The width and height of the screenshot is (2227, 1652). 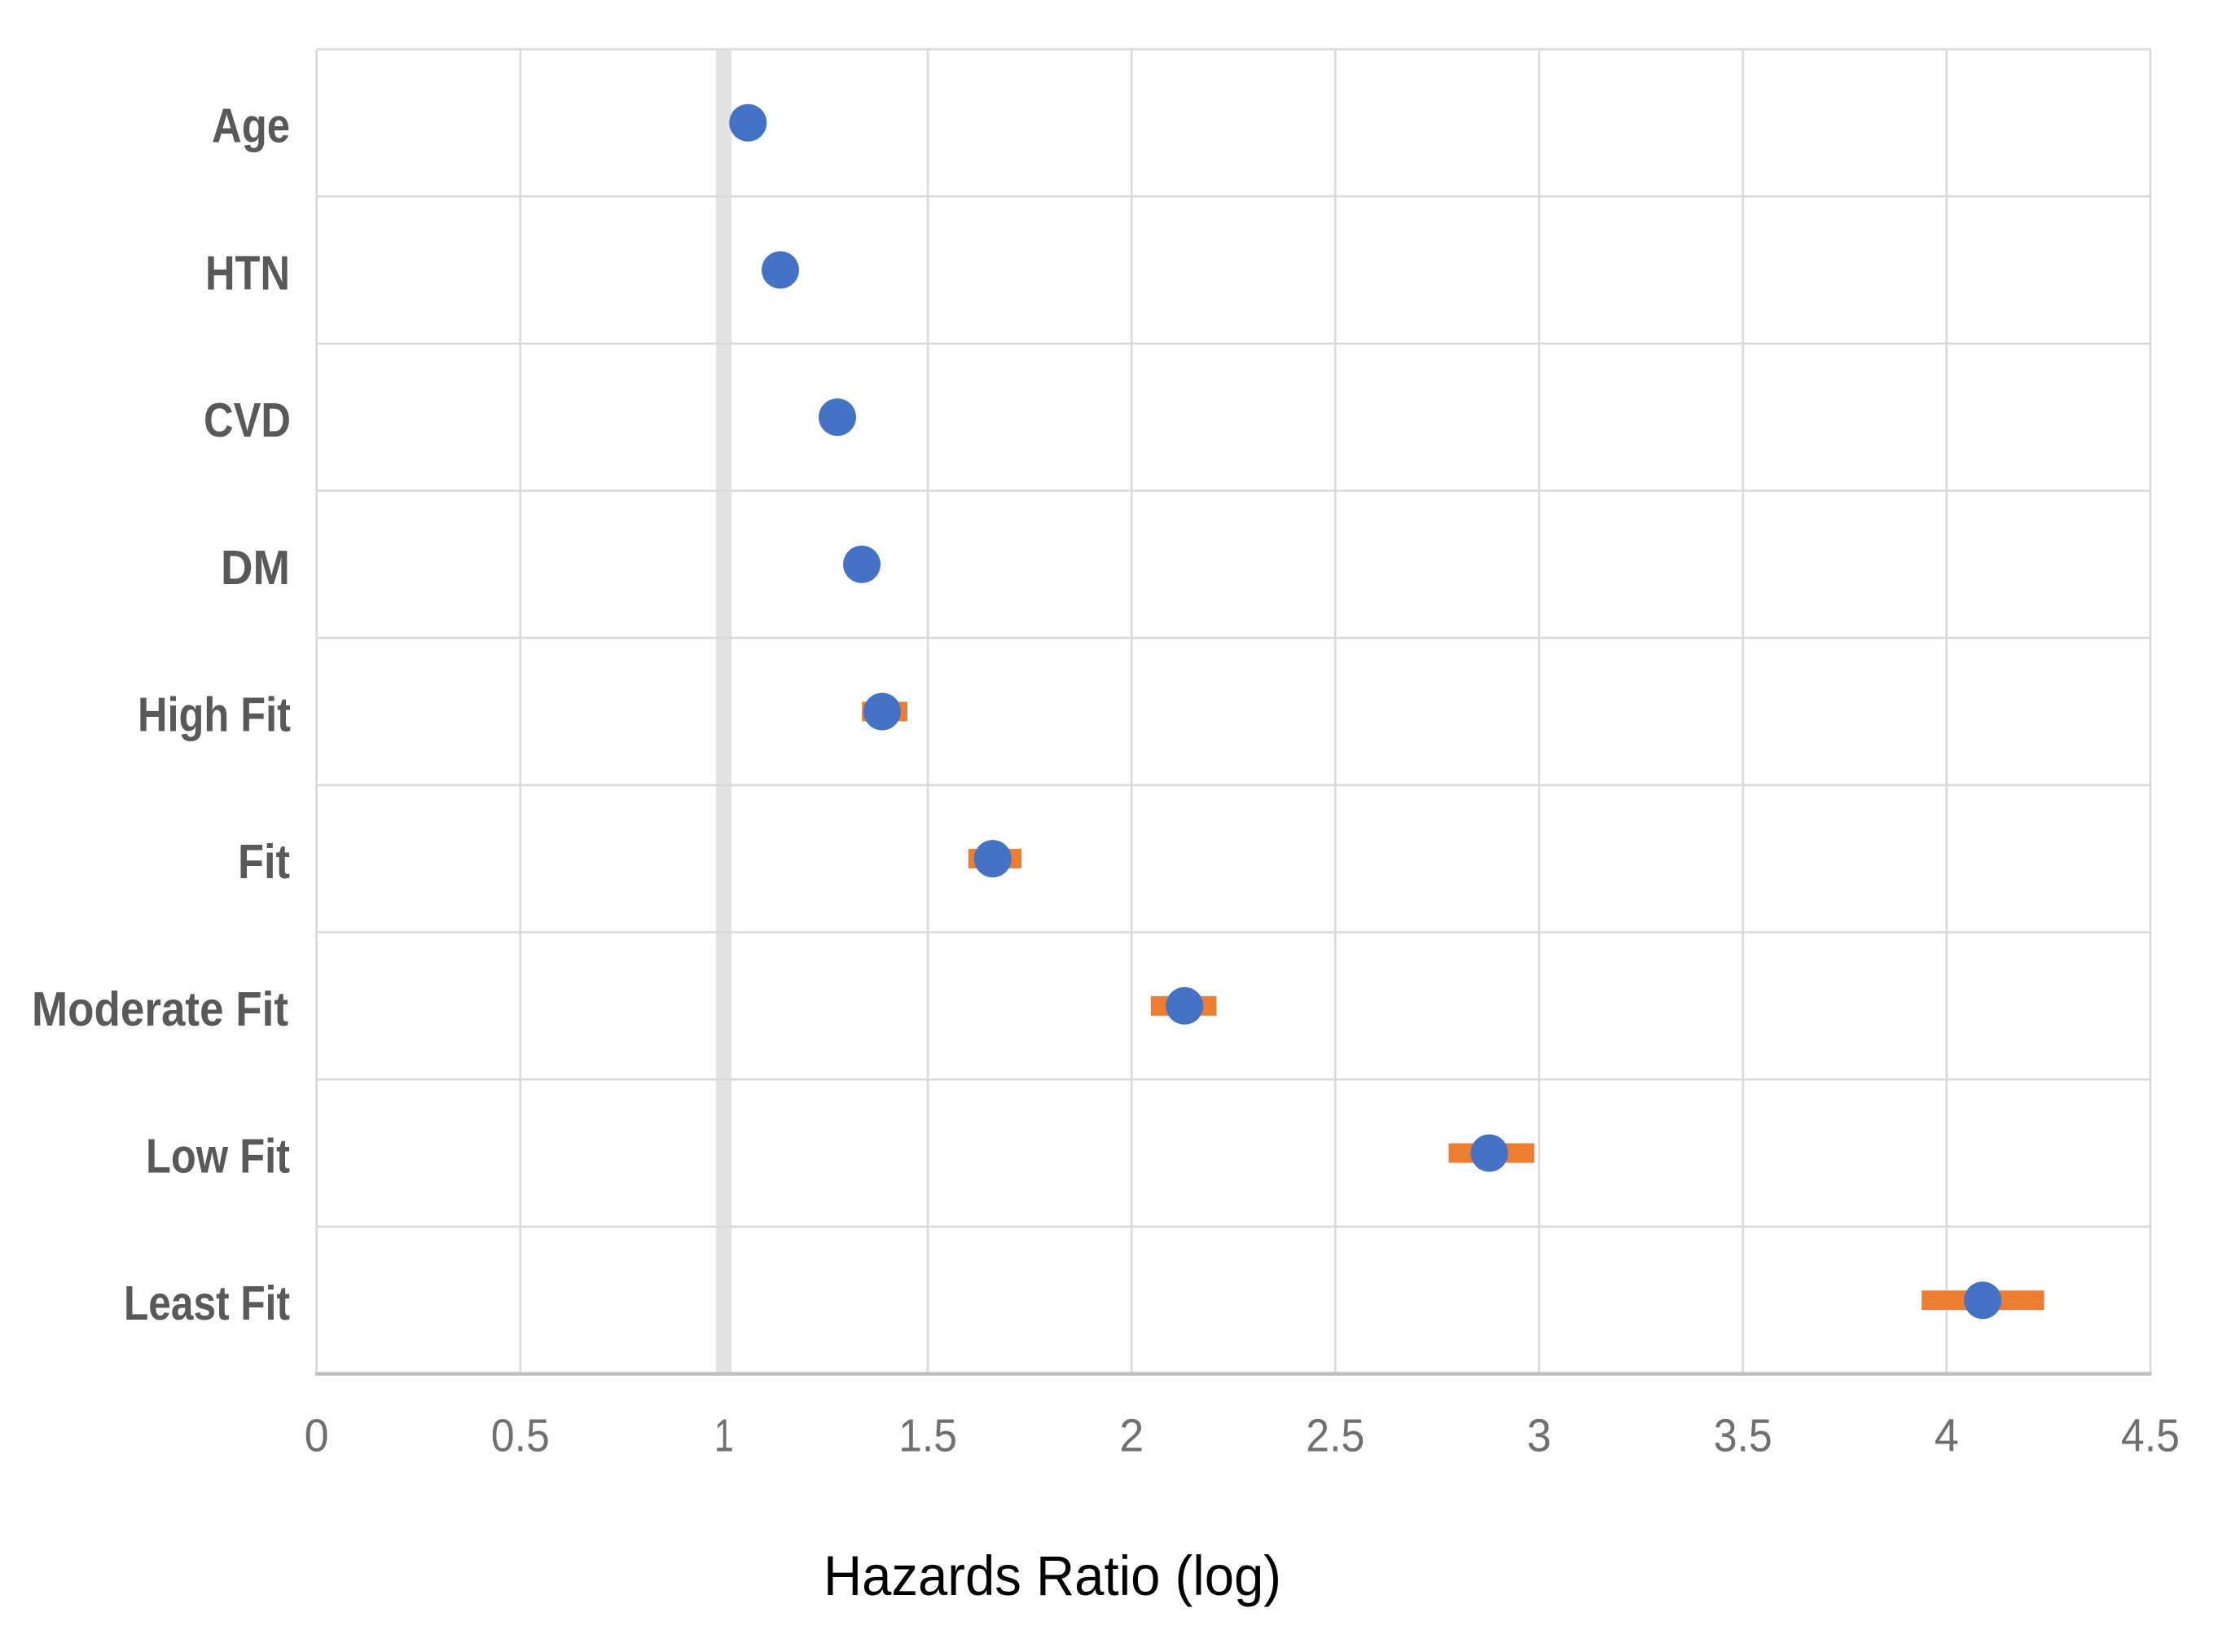 What do you see at coordinates (218, 1157) in the screenshot?
I see `svg-text: Low Fit` at bounding box center [218, 1157].